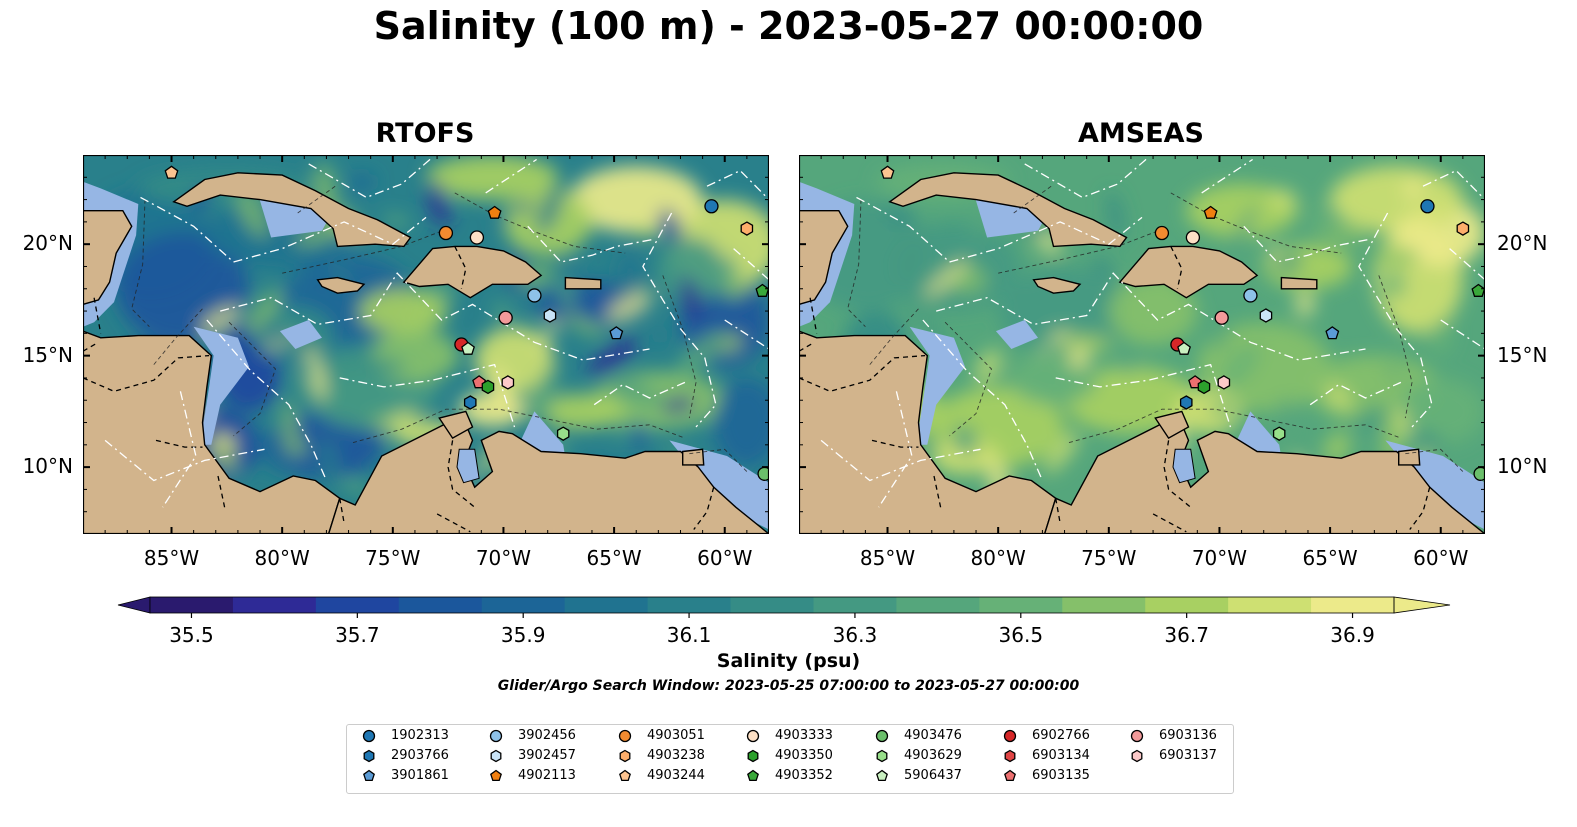 The width and height of the screenshot is (1577, 827). What do you see at coordinates (689, 635) in the screenshot?
I see `colorbar-tick-label: 36.1` at bounding box center [689, 635].